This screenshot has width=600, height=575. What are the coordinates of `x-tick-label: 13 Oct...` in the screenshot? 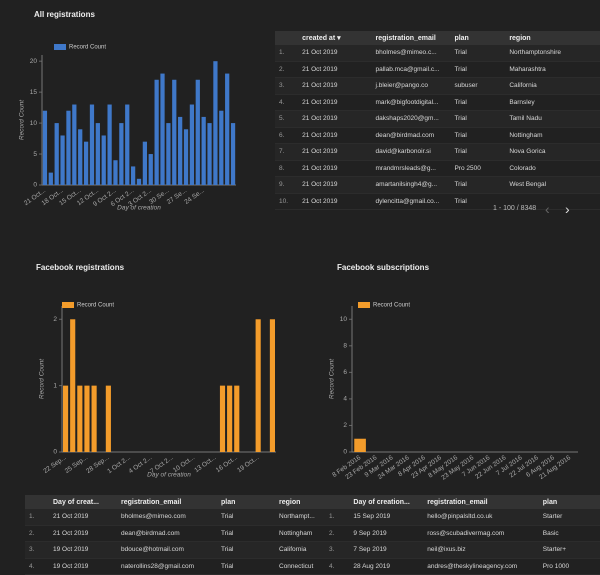 It's located at (205, 464).